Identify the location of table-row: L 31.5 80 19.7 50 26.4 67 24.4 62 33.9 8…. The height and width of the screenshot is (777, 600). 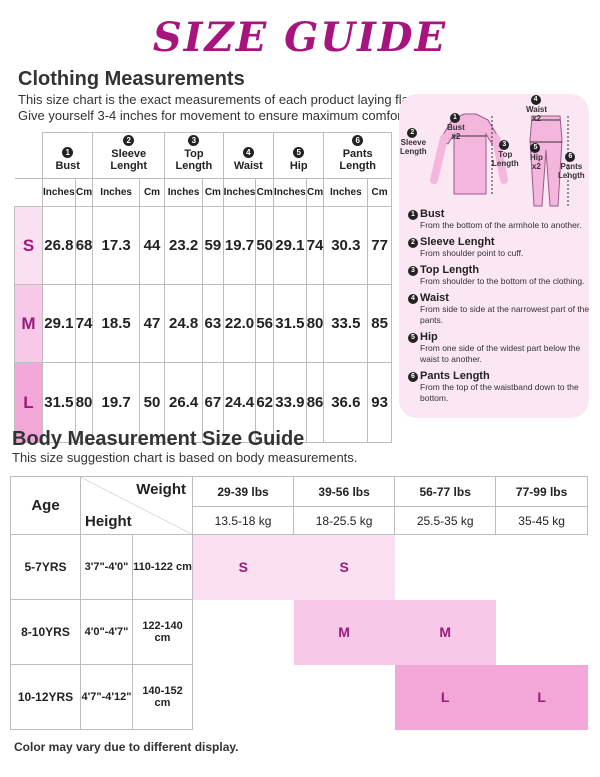
(203, 402).